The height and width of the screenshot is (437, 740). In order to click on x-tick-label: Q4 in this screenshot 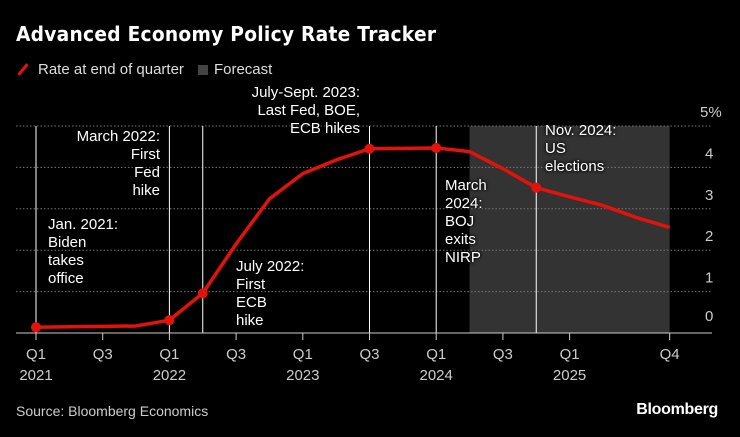, I will do `click(670, 354)`.